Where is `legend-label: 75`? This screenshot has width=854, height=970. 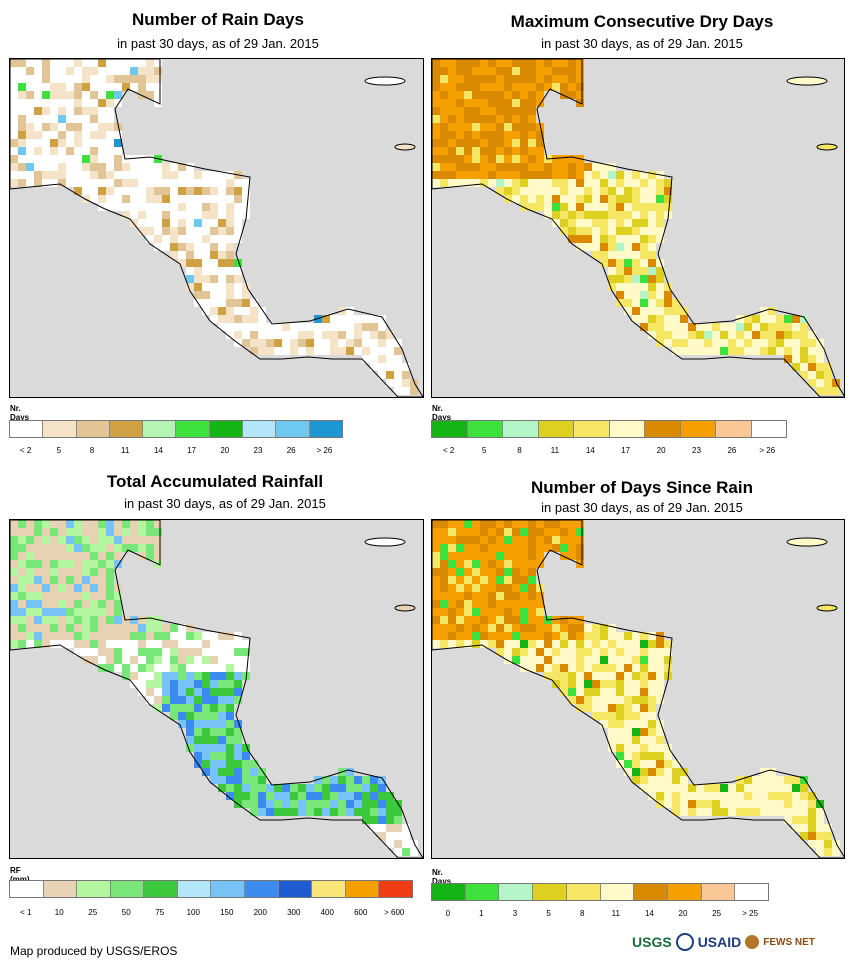
legend-label: 75 is located at coordinates (160, 912).